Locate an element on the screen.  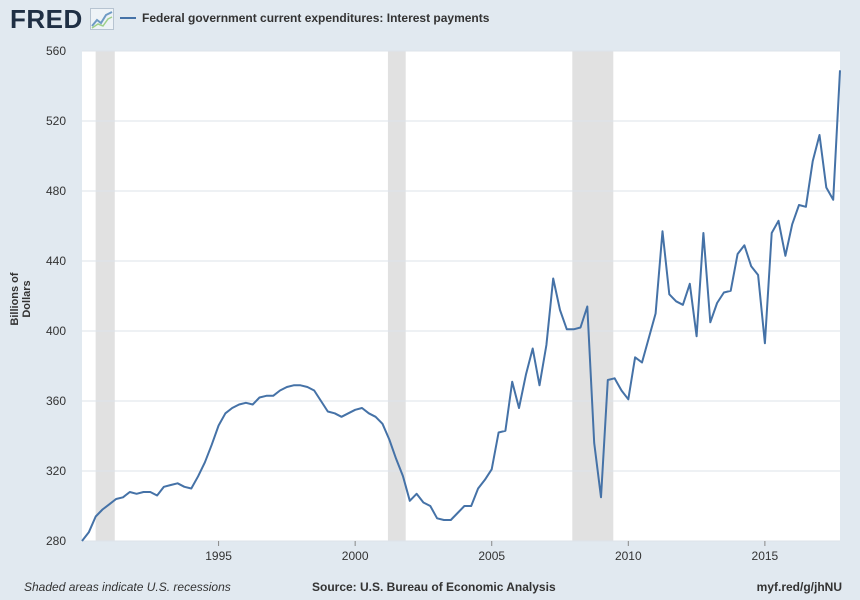
short-url: myf.red/g/jhNU is located at coordinates (799, 587).